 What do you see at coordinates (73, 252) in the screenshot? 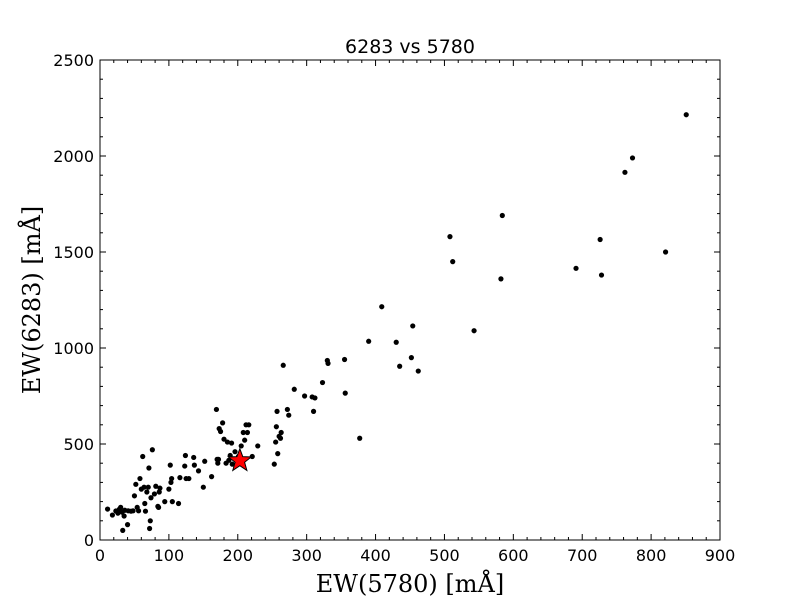
I see `y-tick-label: 1500` at bounding box center [73, 252].